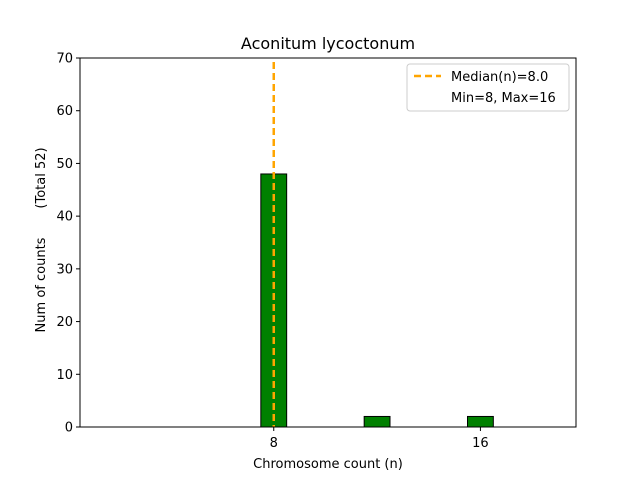 The image size is (640, 480). What do you see at coordinates (480, 443) in the screenshot?
I see `x-tick-label: 16` at bounding box center [480, 443].